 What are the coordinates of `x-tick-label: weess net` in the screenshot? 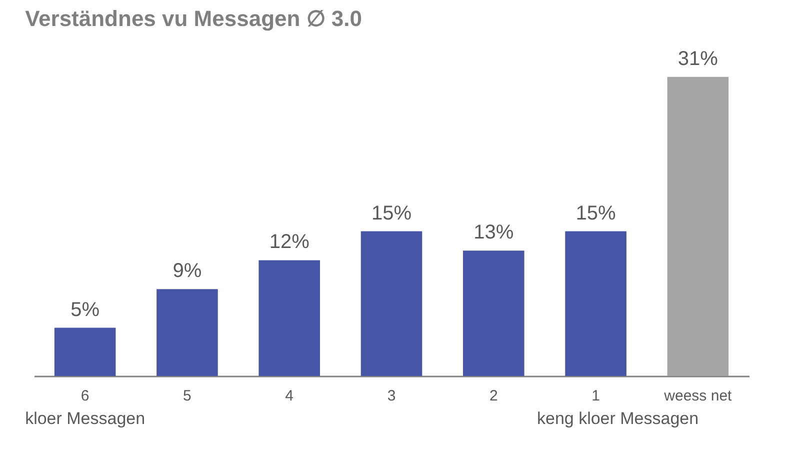 It's located at (698, 396).